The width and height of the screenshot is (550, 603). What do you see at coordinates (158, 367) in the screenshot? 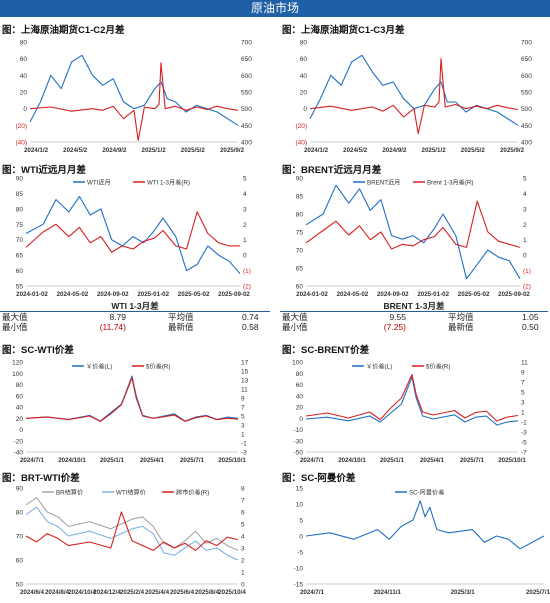
I see `legend-label: $价差(R)` at bounding box center [158, 367].